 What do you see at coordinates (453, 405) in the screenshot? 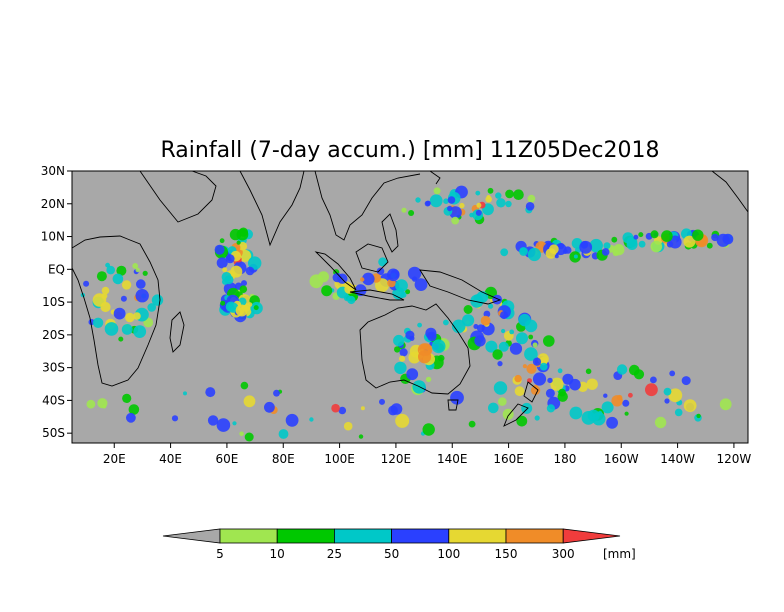
I see `coastline-tasmania` at bounding box center [453, 405].